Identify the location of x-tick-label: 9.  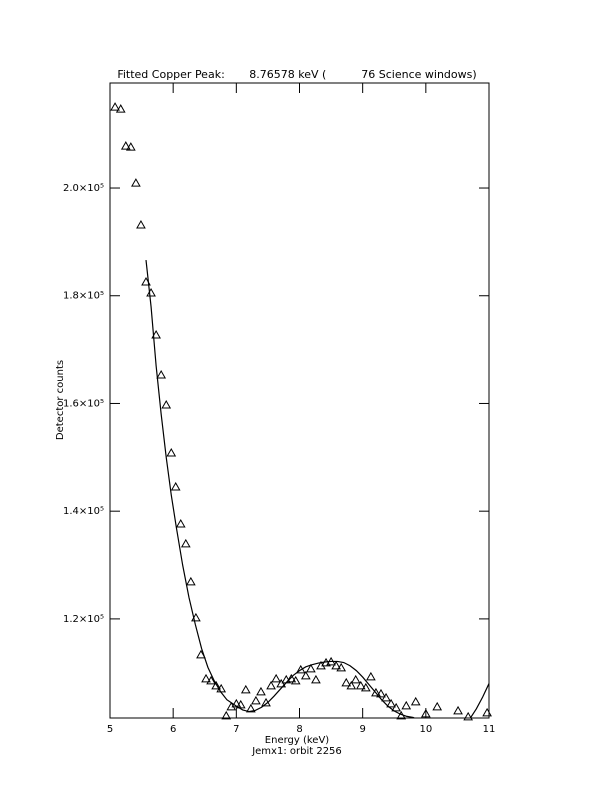
(362, 729).